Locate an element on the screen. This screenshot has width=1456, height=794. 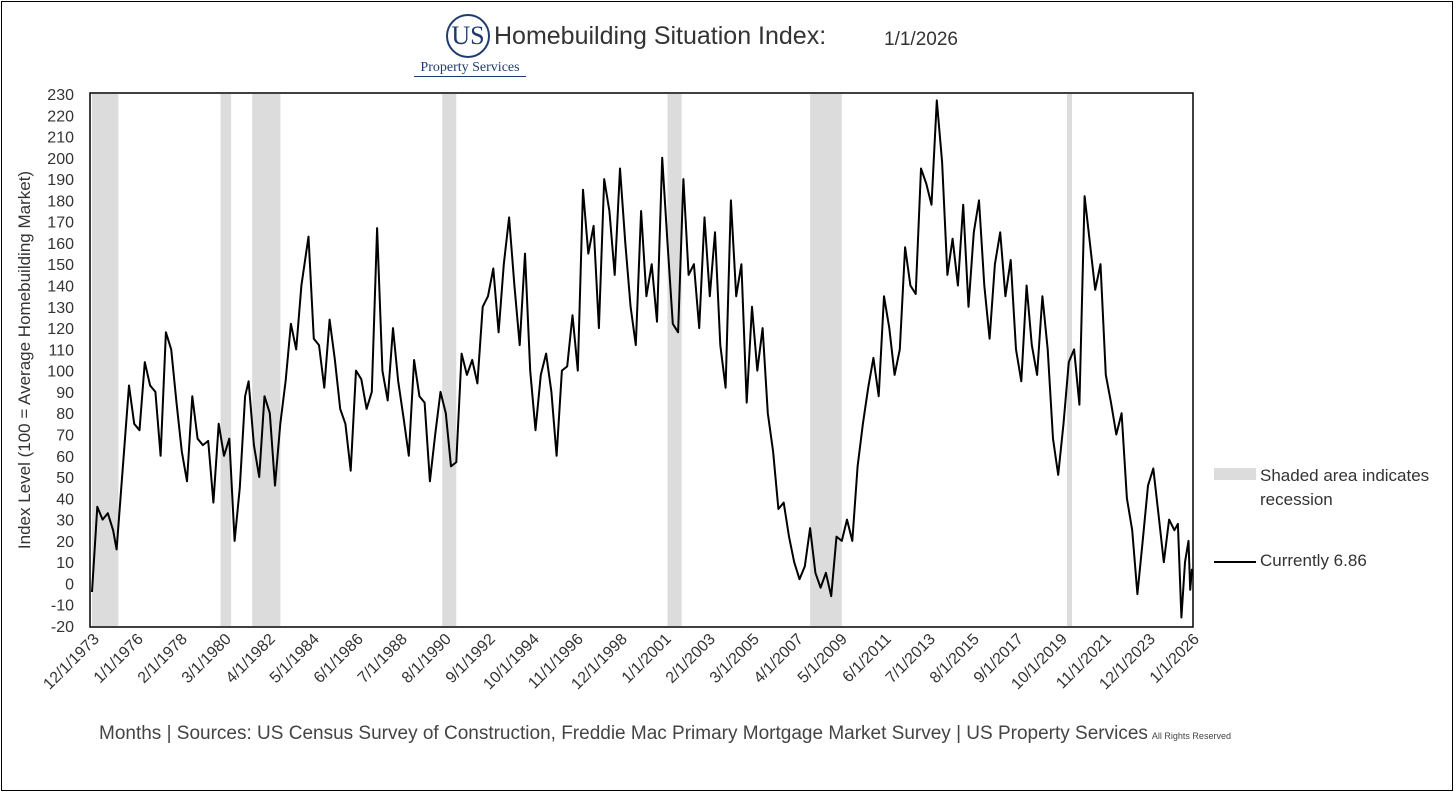
y-tick-label: 170 is located at coordinates (60, 223).